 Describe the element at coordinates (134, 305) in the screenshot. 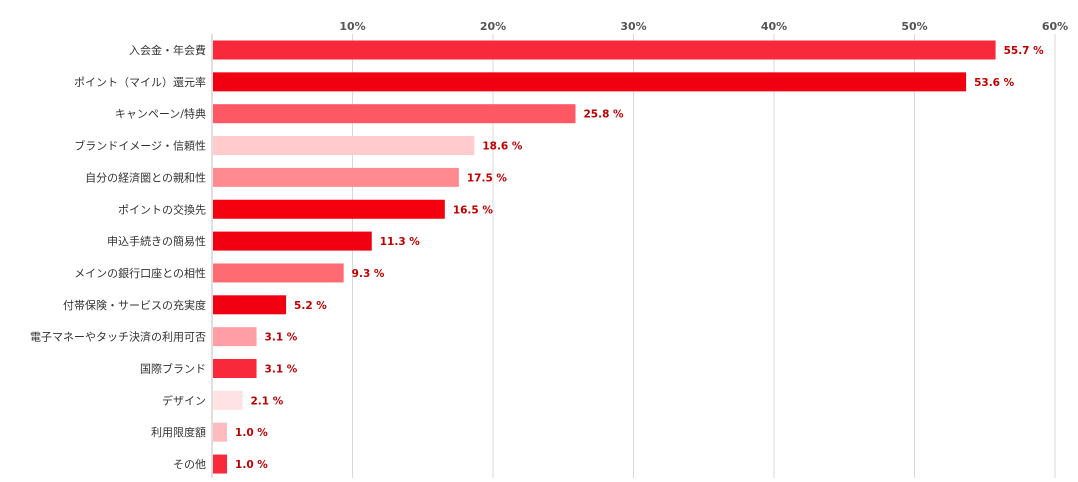

I see `category-label: 付帯保険・サービスの充実度` at that location.